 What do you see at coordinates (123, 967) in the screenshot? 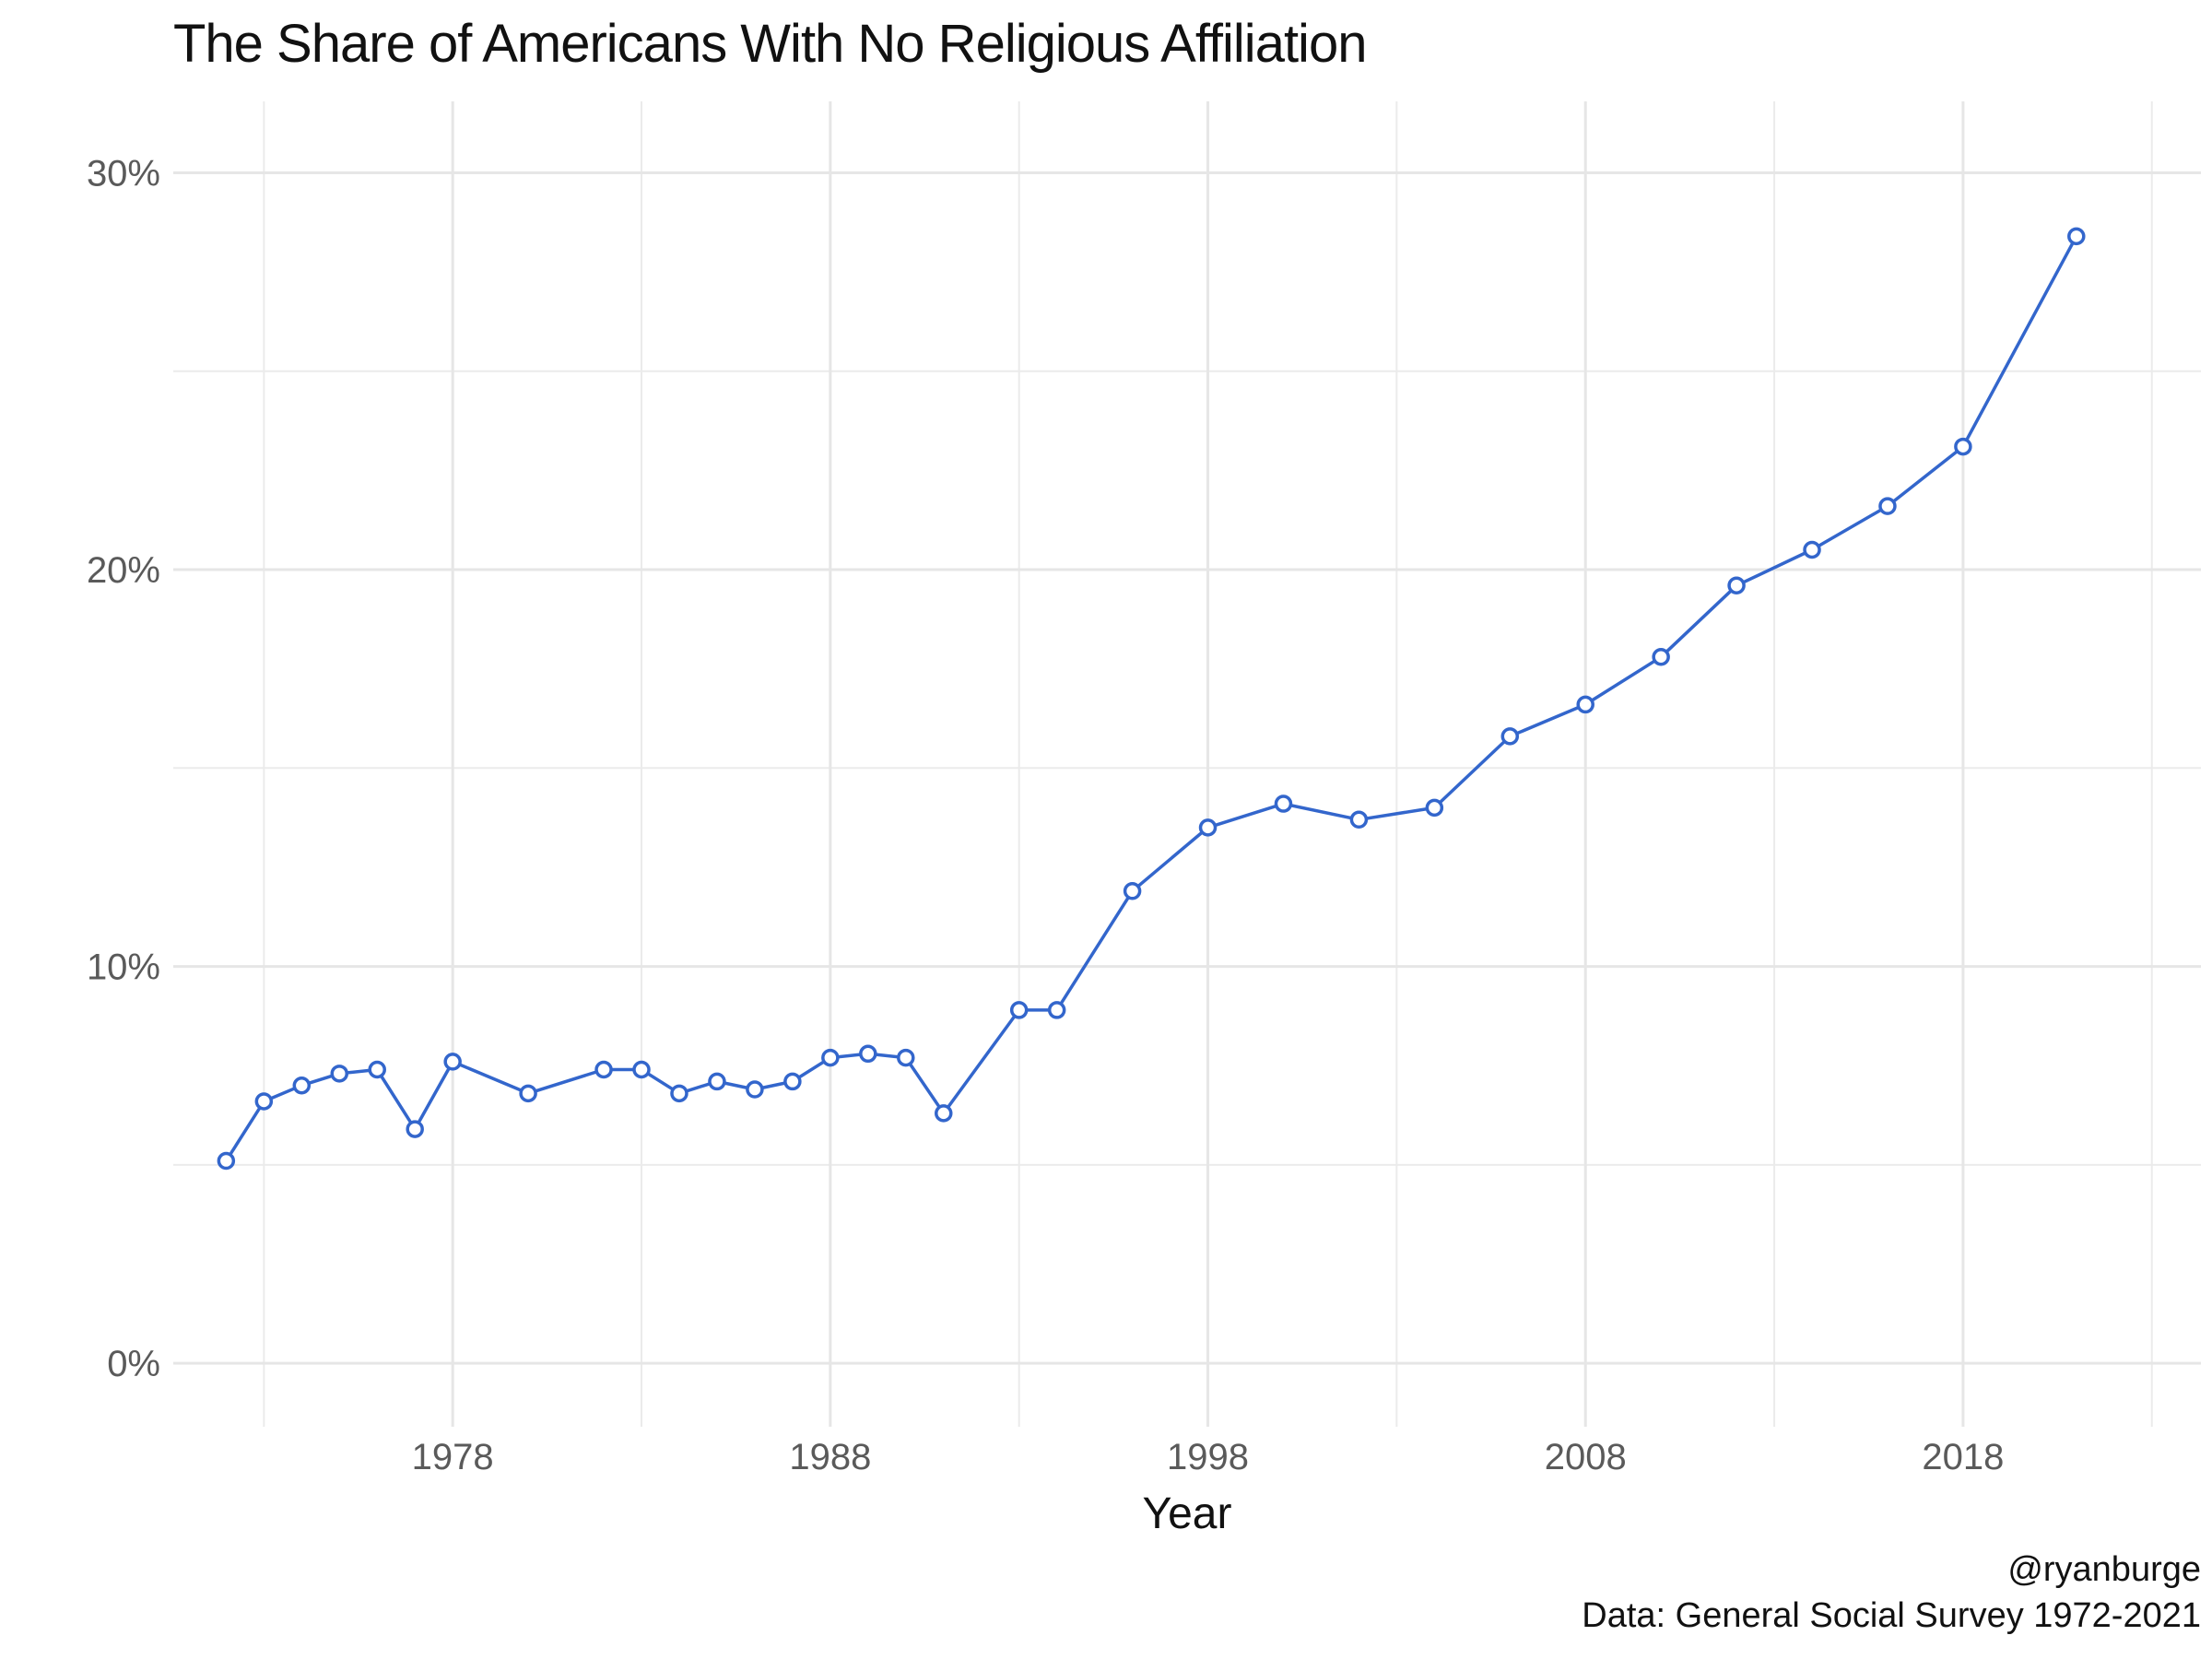
I see `y-tick-label: 10%` at bounding box center [123, 967].